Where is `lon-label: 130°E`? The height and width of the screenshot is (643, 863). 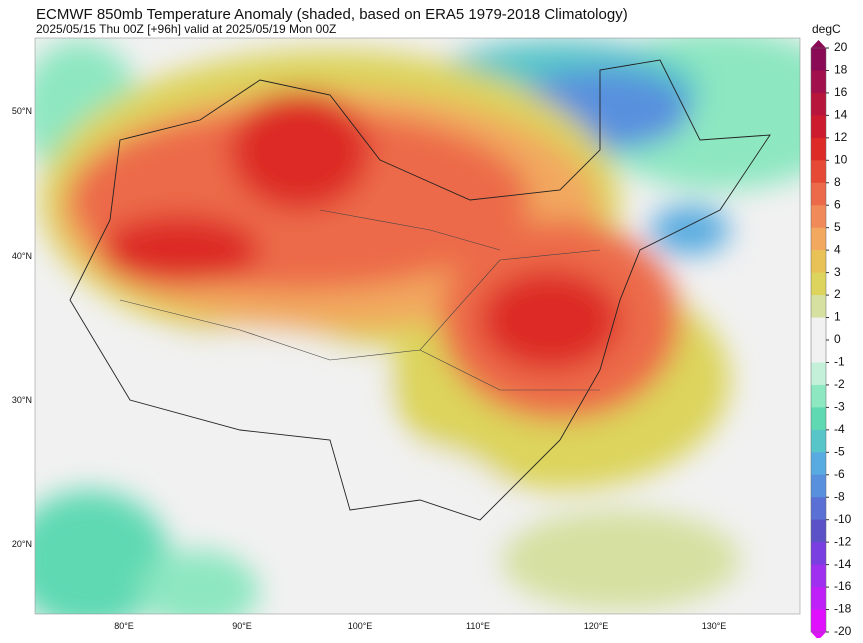
lon-label: 130°E is located at coordinates (714, 626).